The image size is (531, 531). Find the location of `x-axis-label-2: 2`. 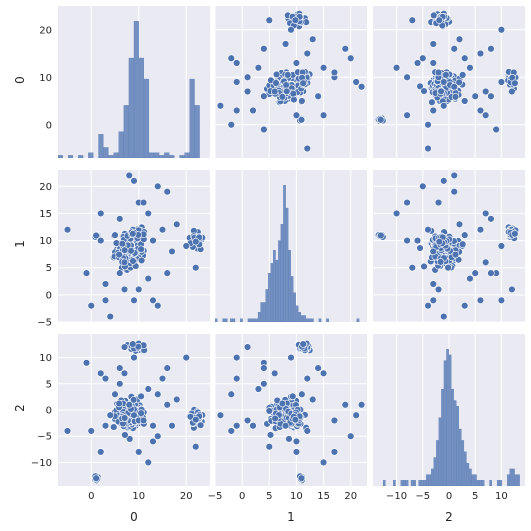

x-axis-label-2: 2 is located at coordinates (449, 517).